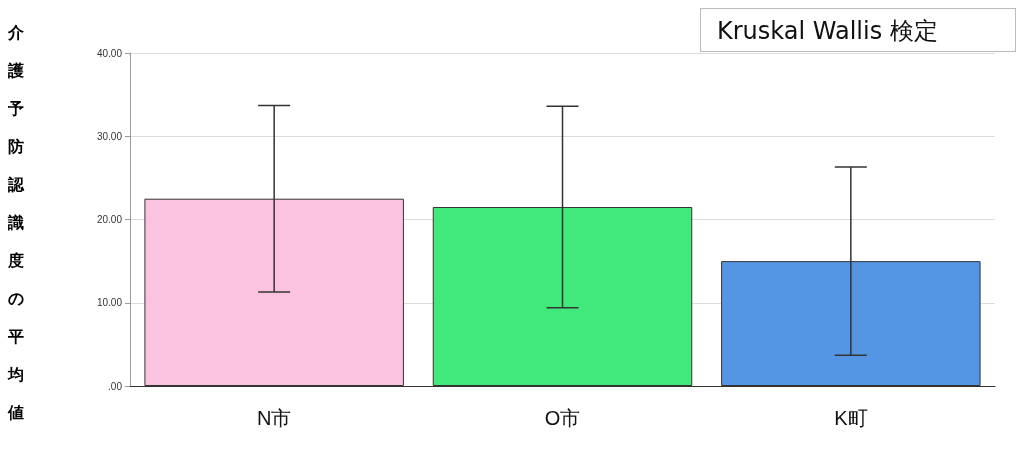  Describe the element at coordinates (274, 418) in the screenshot. I see `x-tick-label: N市` at that location.